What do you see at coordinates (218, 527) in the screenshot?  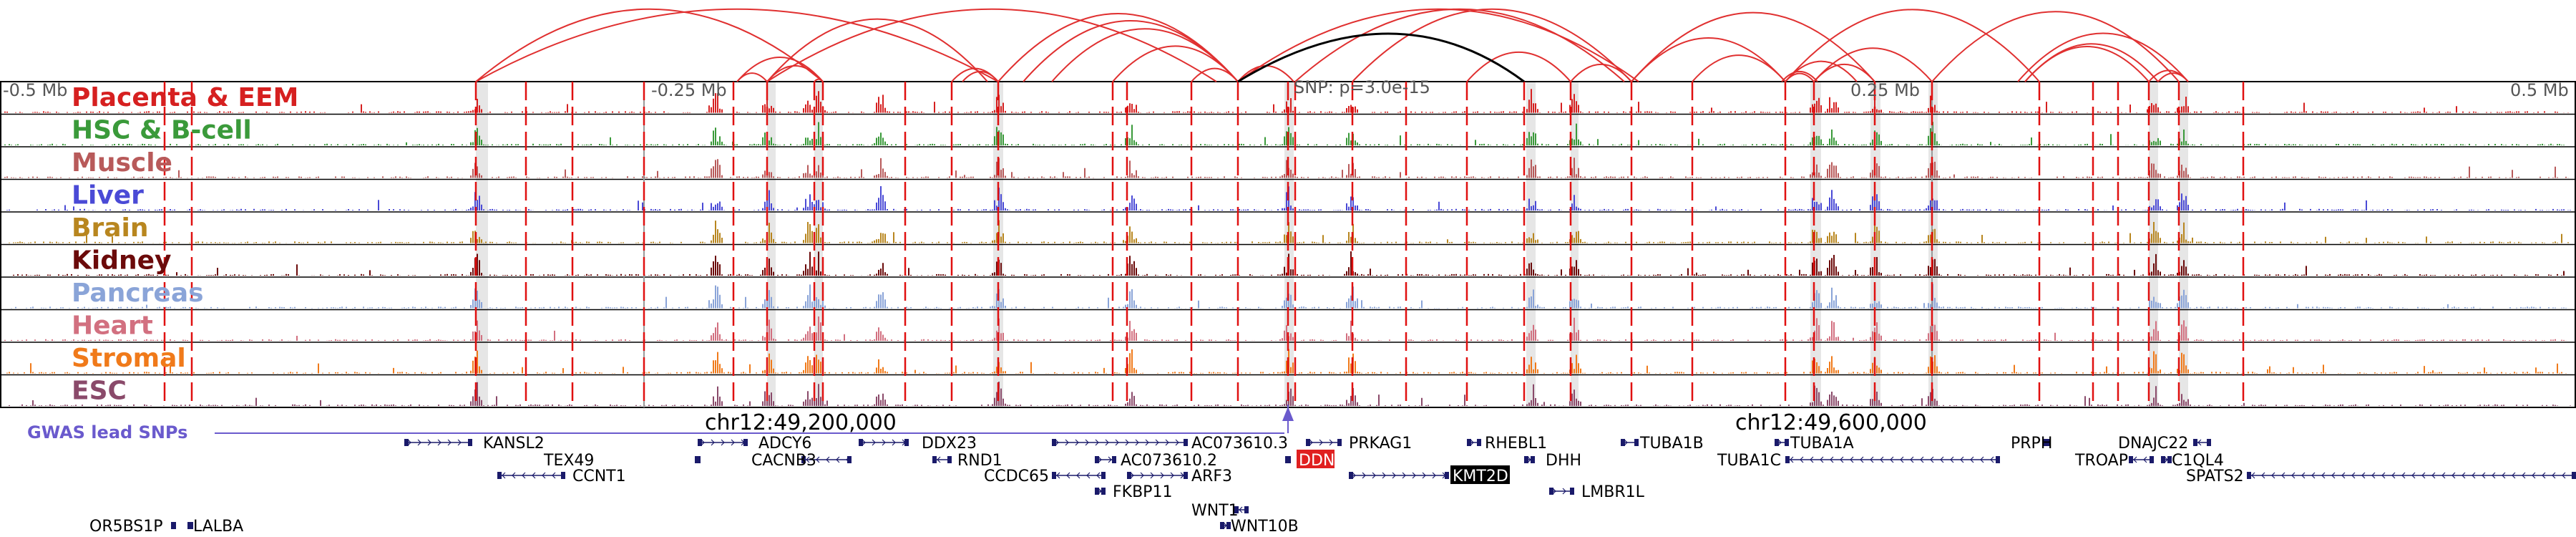 I see `gene-label-lalba: LALBA` at bounding box center [218, 527].